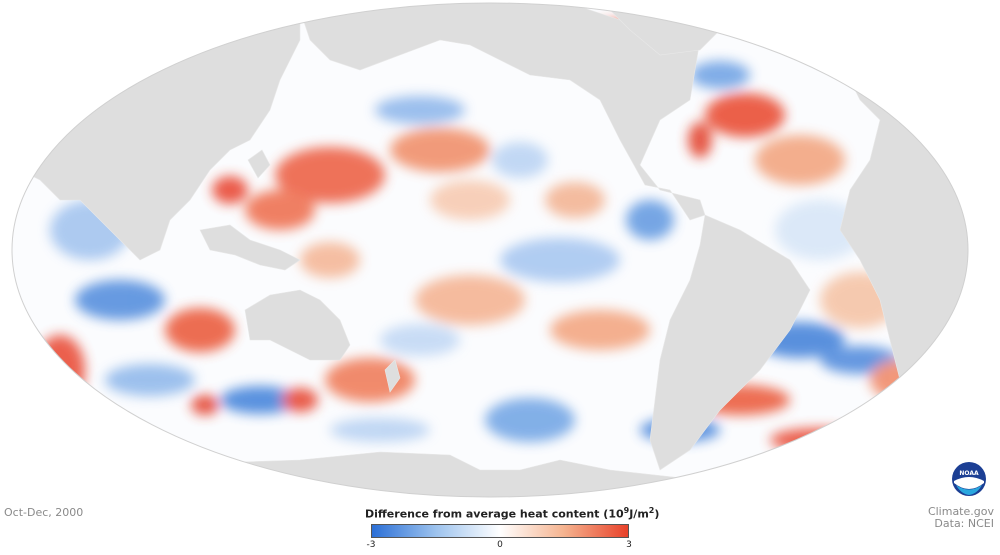  What do you see at coordinates (969, 473) in the screenshot?
I see `noaa-logo-text: NOAA` at bounding box center [969, 473].